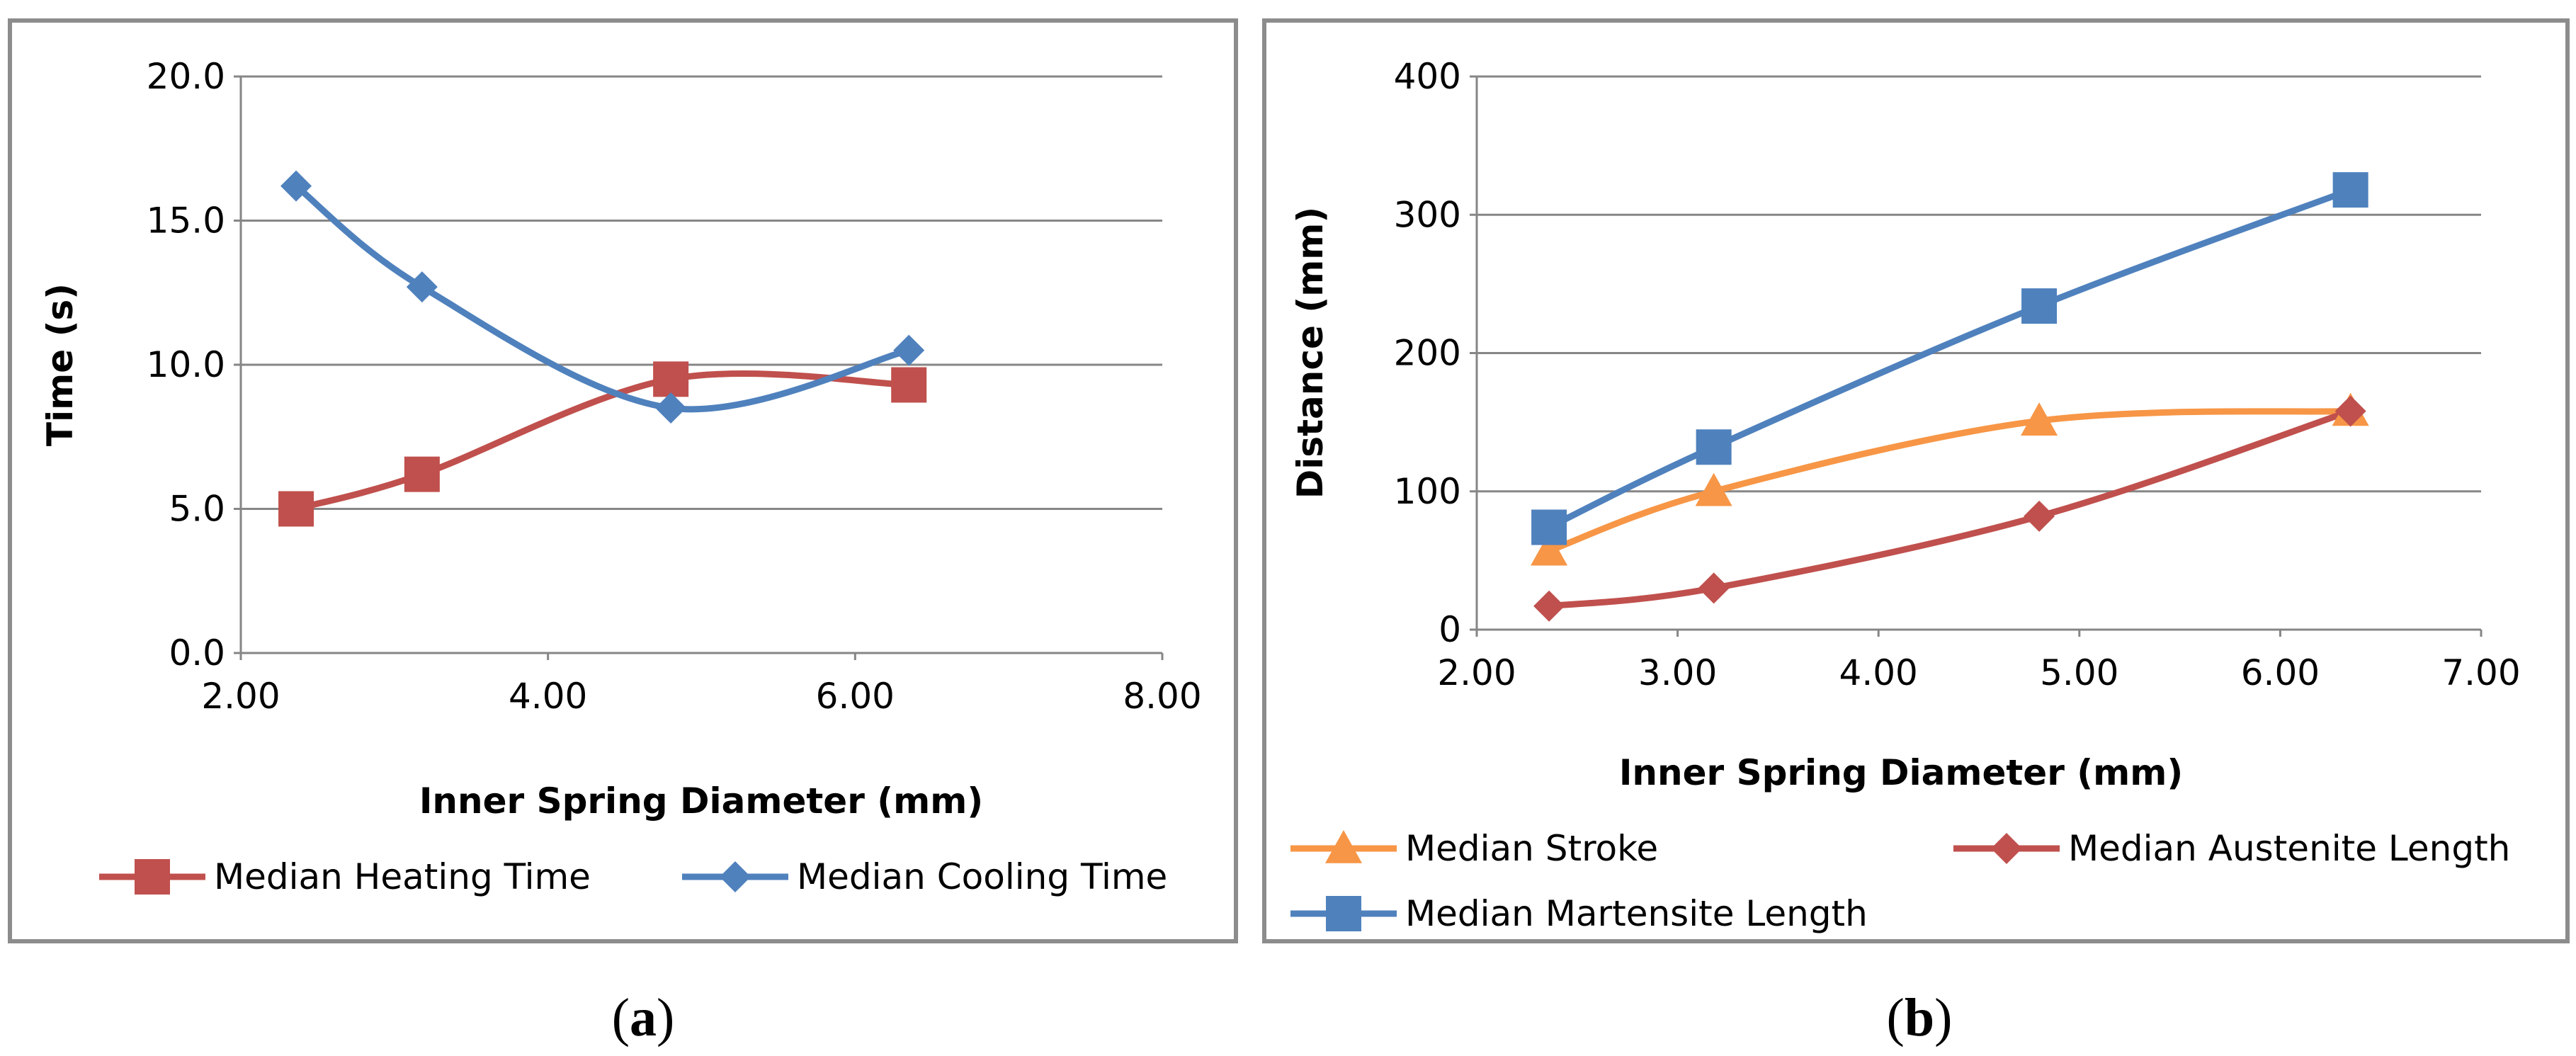 The height and width of the screenshot is (1056, 2576). What do you see at coordinates (1949, 481) in the screenshot?
I see `panel-b-line-median-stroke` at bounding box center [1949, 481].